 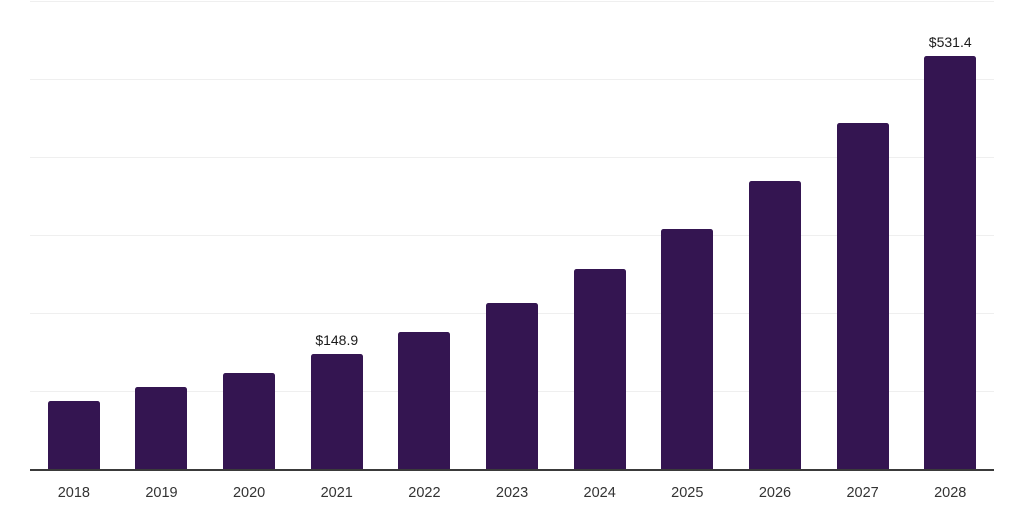 I want to click on bar-2021, so click(x=336, y=411).